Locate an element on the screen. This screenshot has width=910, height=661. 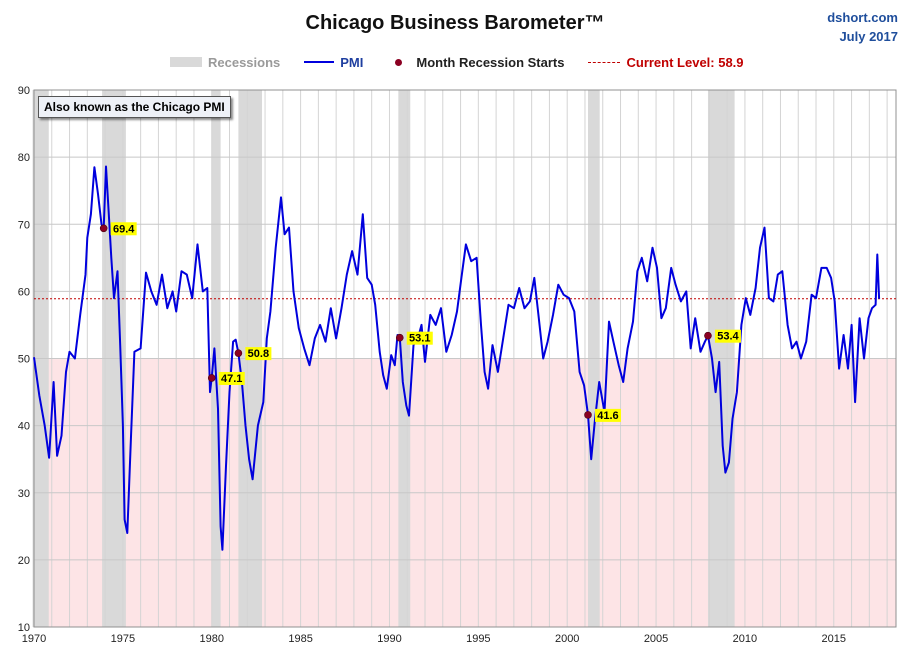
marker-label-1: 47.1 is located at coordinates (231, 379).